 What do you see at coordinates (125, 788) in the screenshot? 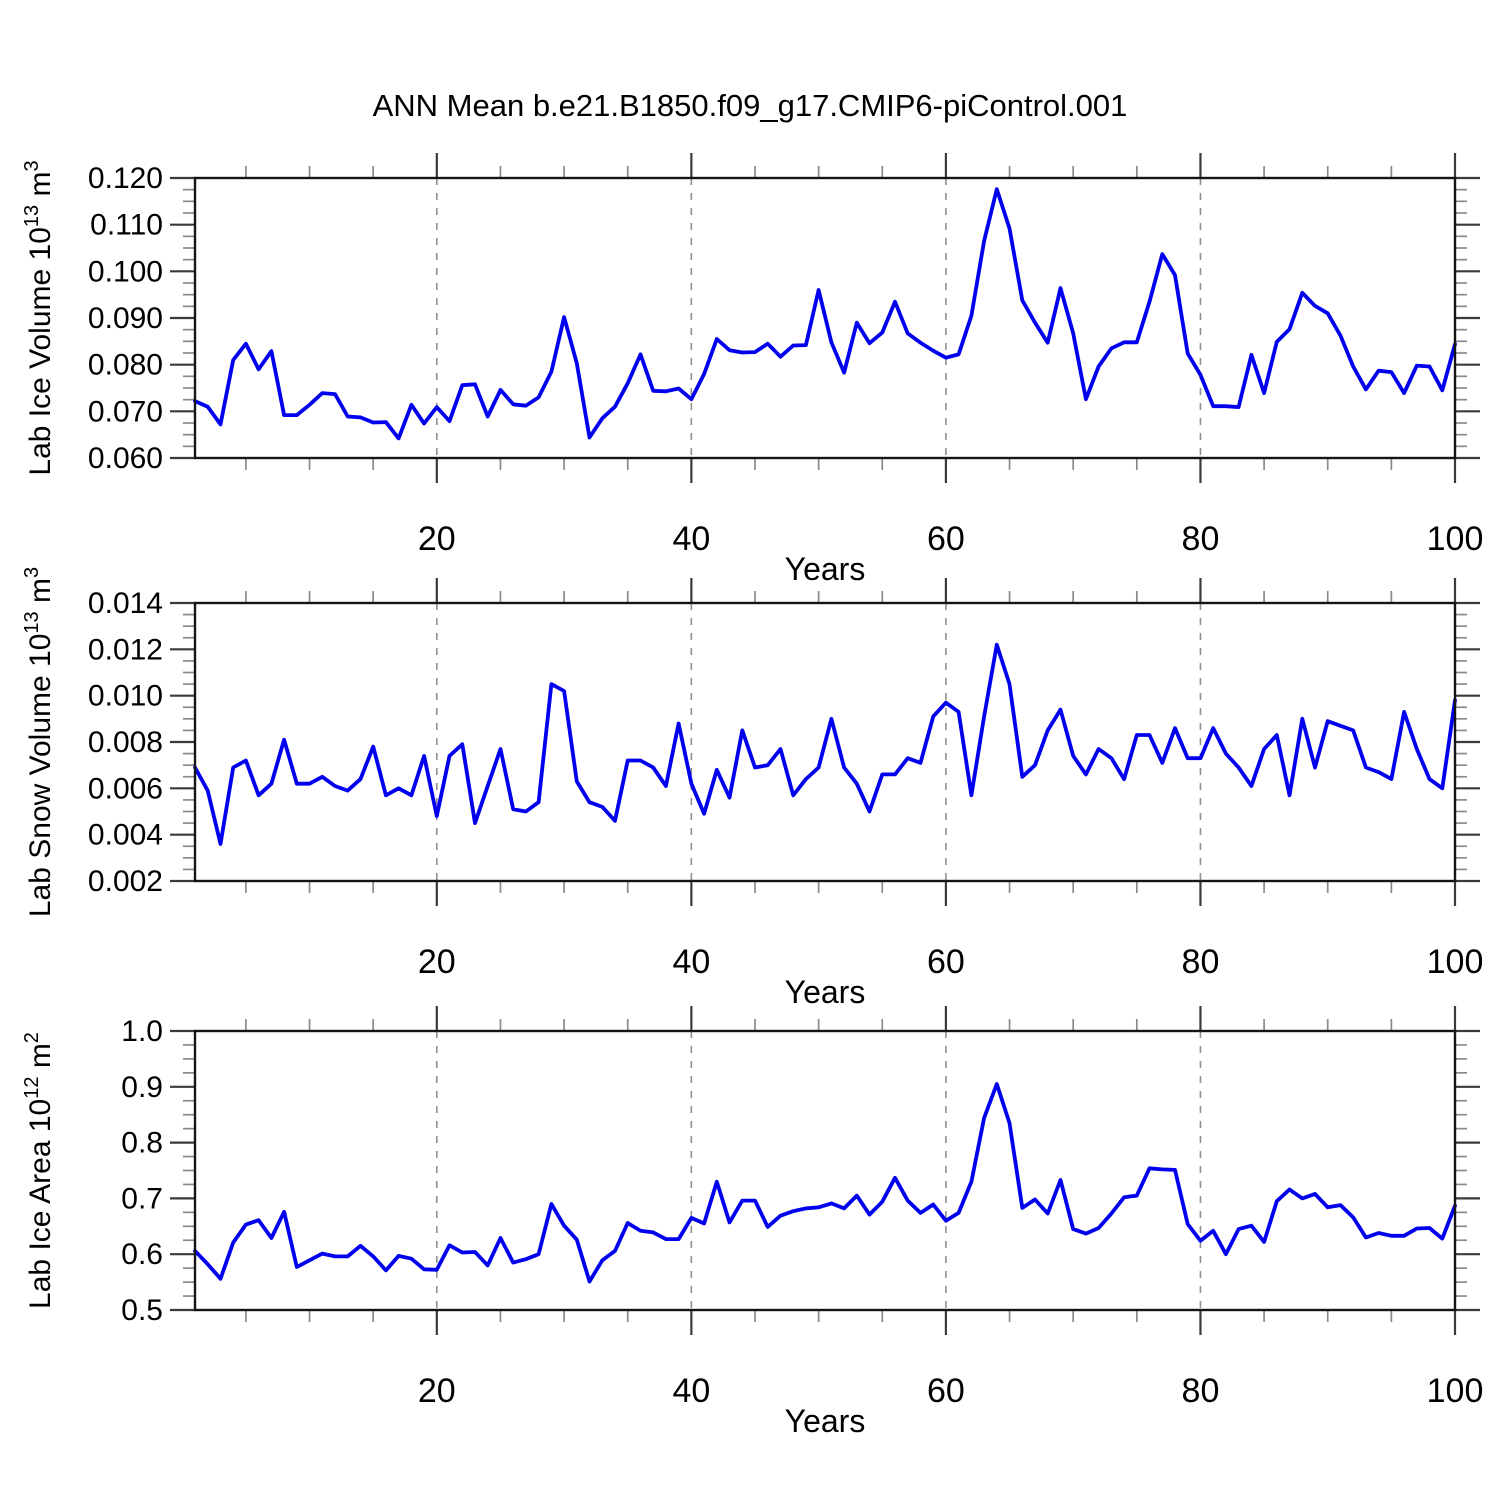
I see `y-tick-label: 0.006` at bounding box center [125, 788].